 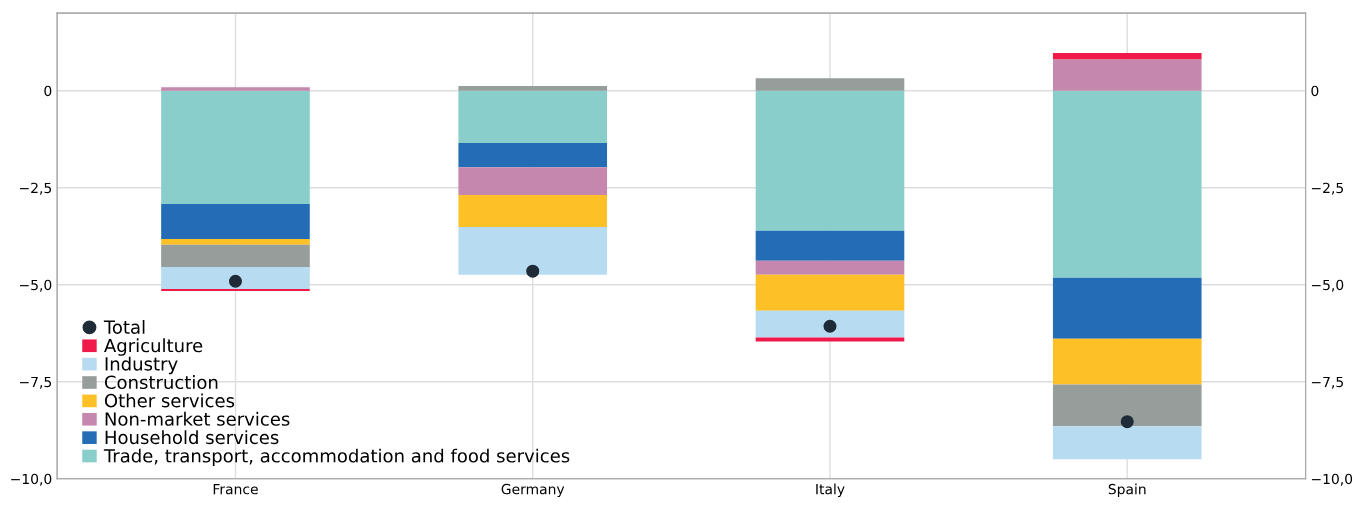 I want to click on x-tick-label: France, so click(x=235, y=489).